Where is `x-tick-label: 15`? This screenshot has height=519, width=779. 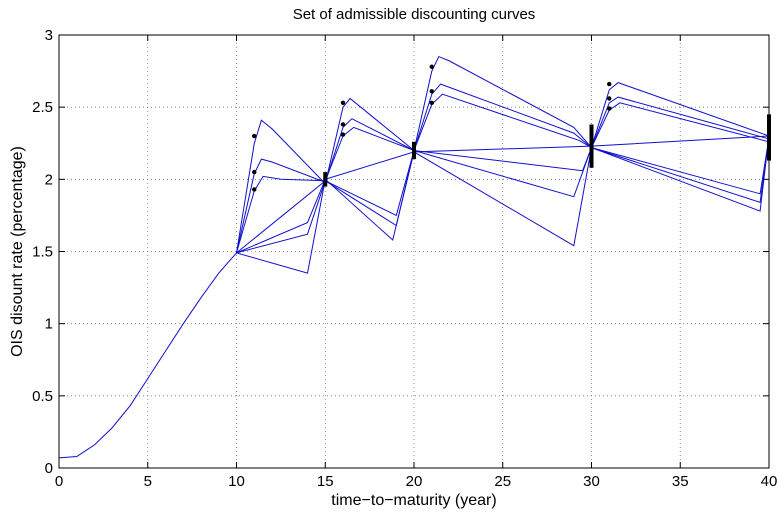
x-tick-label: 15 is located at coordinates (325, 481).